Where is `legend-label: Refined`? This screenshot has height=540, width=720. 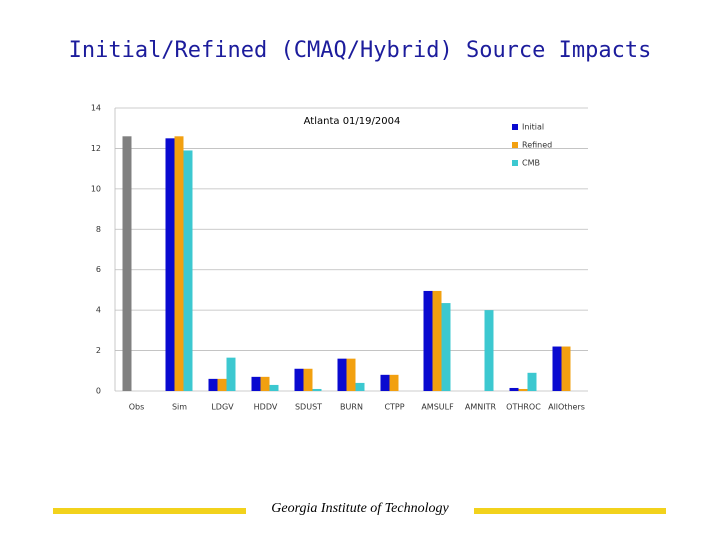 legend-label: Refined is located at coordinates (537, 145).